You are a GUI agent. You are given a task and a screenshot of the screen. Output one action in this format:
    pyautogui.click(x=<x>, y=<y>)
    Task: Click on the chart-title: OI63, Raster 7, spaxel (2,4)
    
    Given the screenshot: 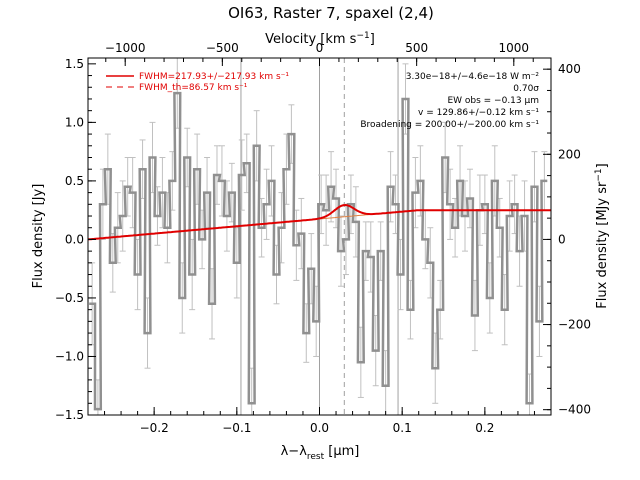 What is the action you would take?
    pyautogui.click(x=331, y=13)
    